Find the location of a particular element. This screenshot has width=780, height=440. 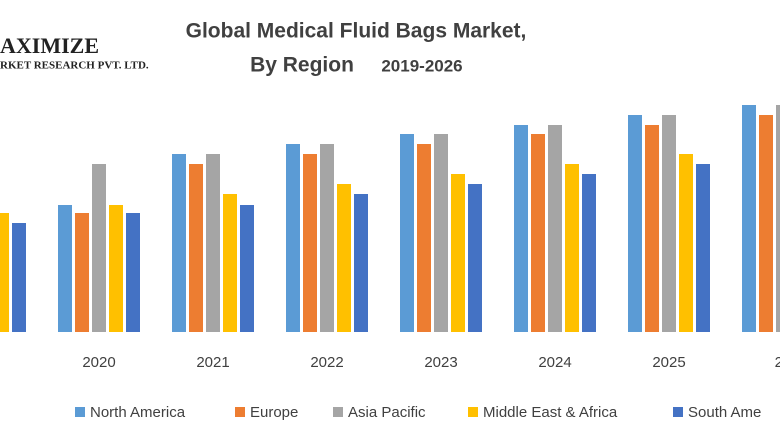

x-tick-label: 2021 is located at coordinates (212, 362).